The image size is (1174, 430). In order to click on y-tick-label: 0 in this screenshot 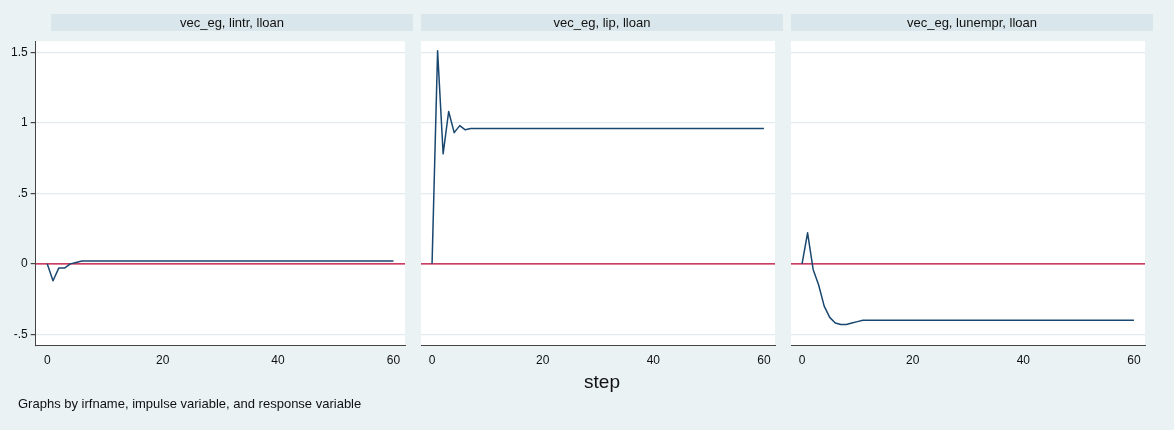, I will do `click(24, 263)`.